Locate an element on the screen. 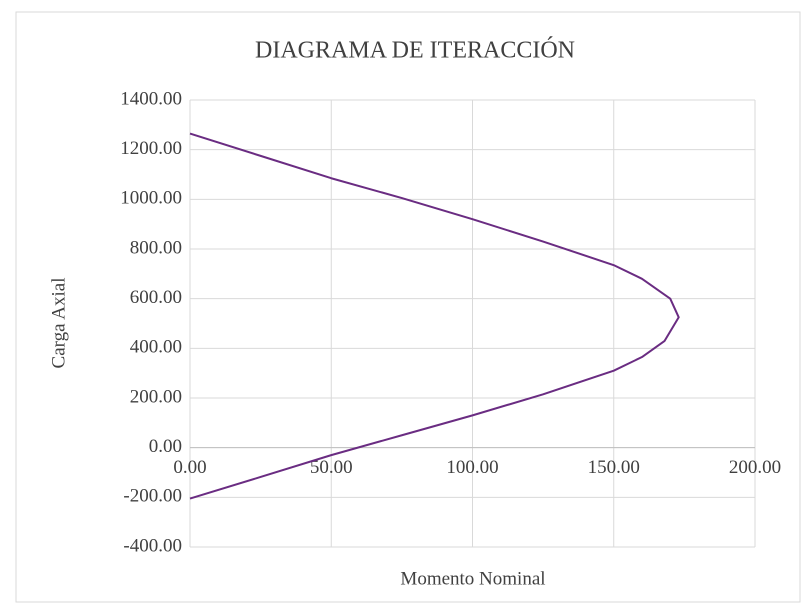  y-axis-label: Carga Axial is located at coordinates (58, 323).